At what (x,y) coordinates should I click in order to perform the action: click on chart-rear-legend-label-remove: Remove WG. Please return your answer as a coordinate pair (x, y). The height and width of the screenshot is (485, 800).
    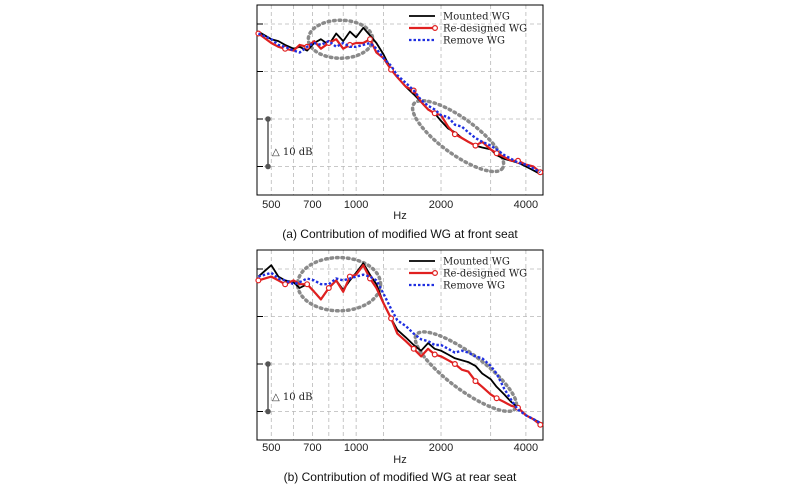
    Looking at the image, I should click on (474, 286).